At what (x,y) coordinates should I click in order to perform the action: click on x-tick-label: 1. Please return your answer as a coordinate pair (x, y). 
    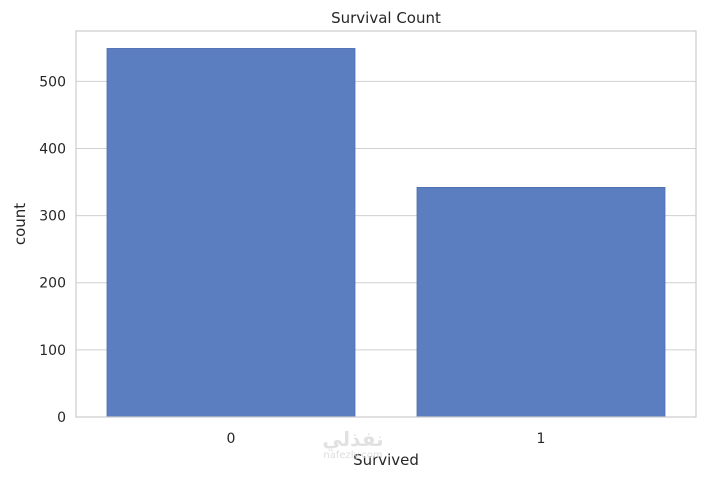
    Looking at the image, I should click on (541, 439).